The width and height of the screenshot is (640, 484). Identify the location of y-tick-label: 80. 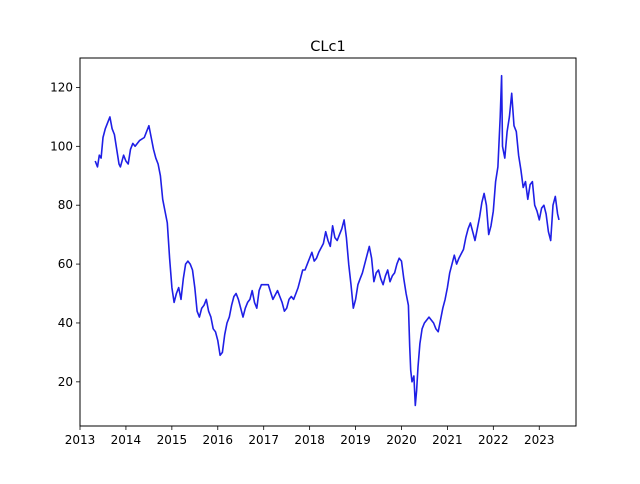
(65, 205).